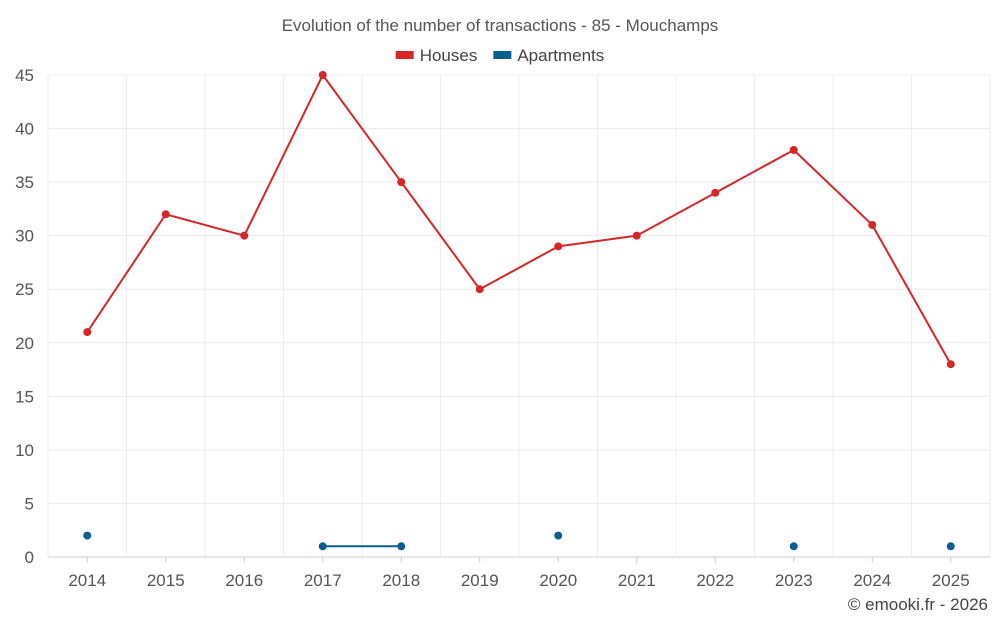  Describe the element at coordinates (637, 580) in the screenshot. I see `x-tick-label: 2021` at that location.